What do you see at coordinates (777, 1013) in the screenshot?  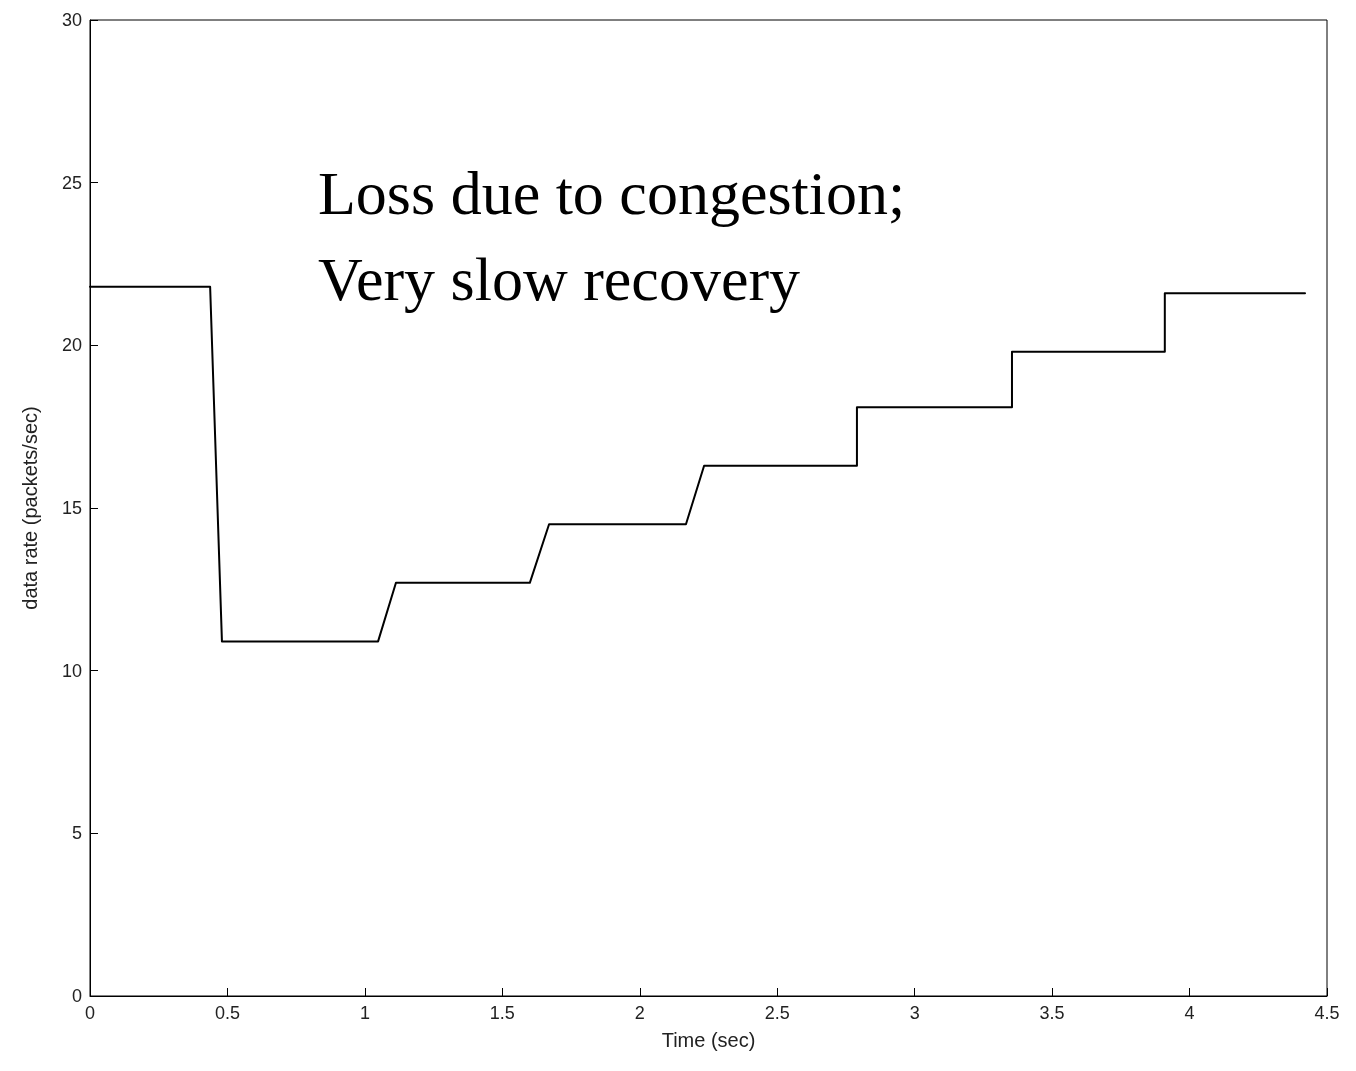 I see `x-tick-label: 2.5` at bounding box center [777, 1013].